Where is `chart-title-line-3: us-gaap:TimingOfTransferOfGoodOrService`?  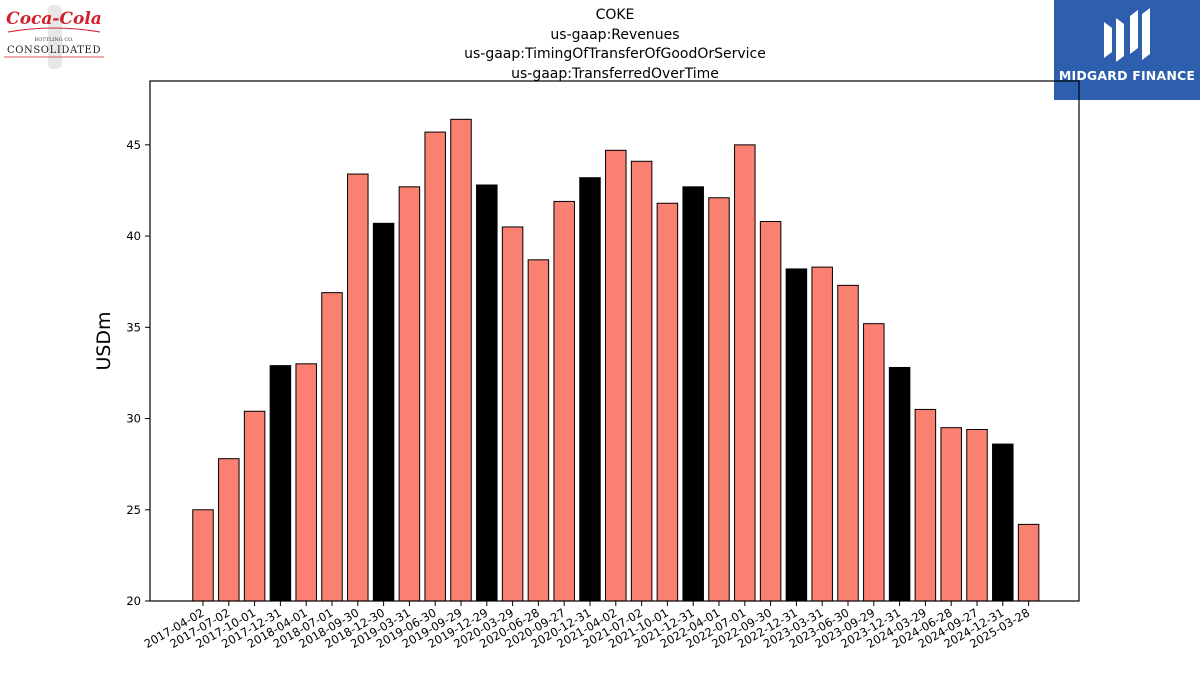 chart-title-line-3: us-gaap:TimingOfTransferOfGoodOrService is located at coordinates (615, 54).